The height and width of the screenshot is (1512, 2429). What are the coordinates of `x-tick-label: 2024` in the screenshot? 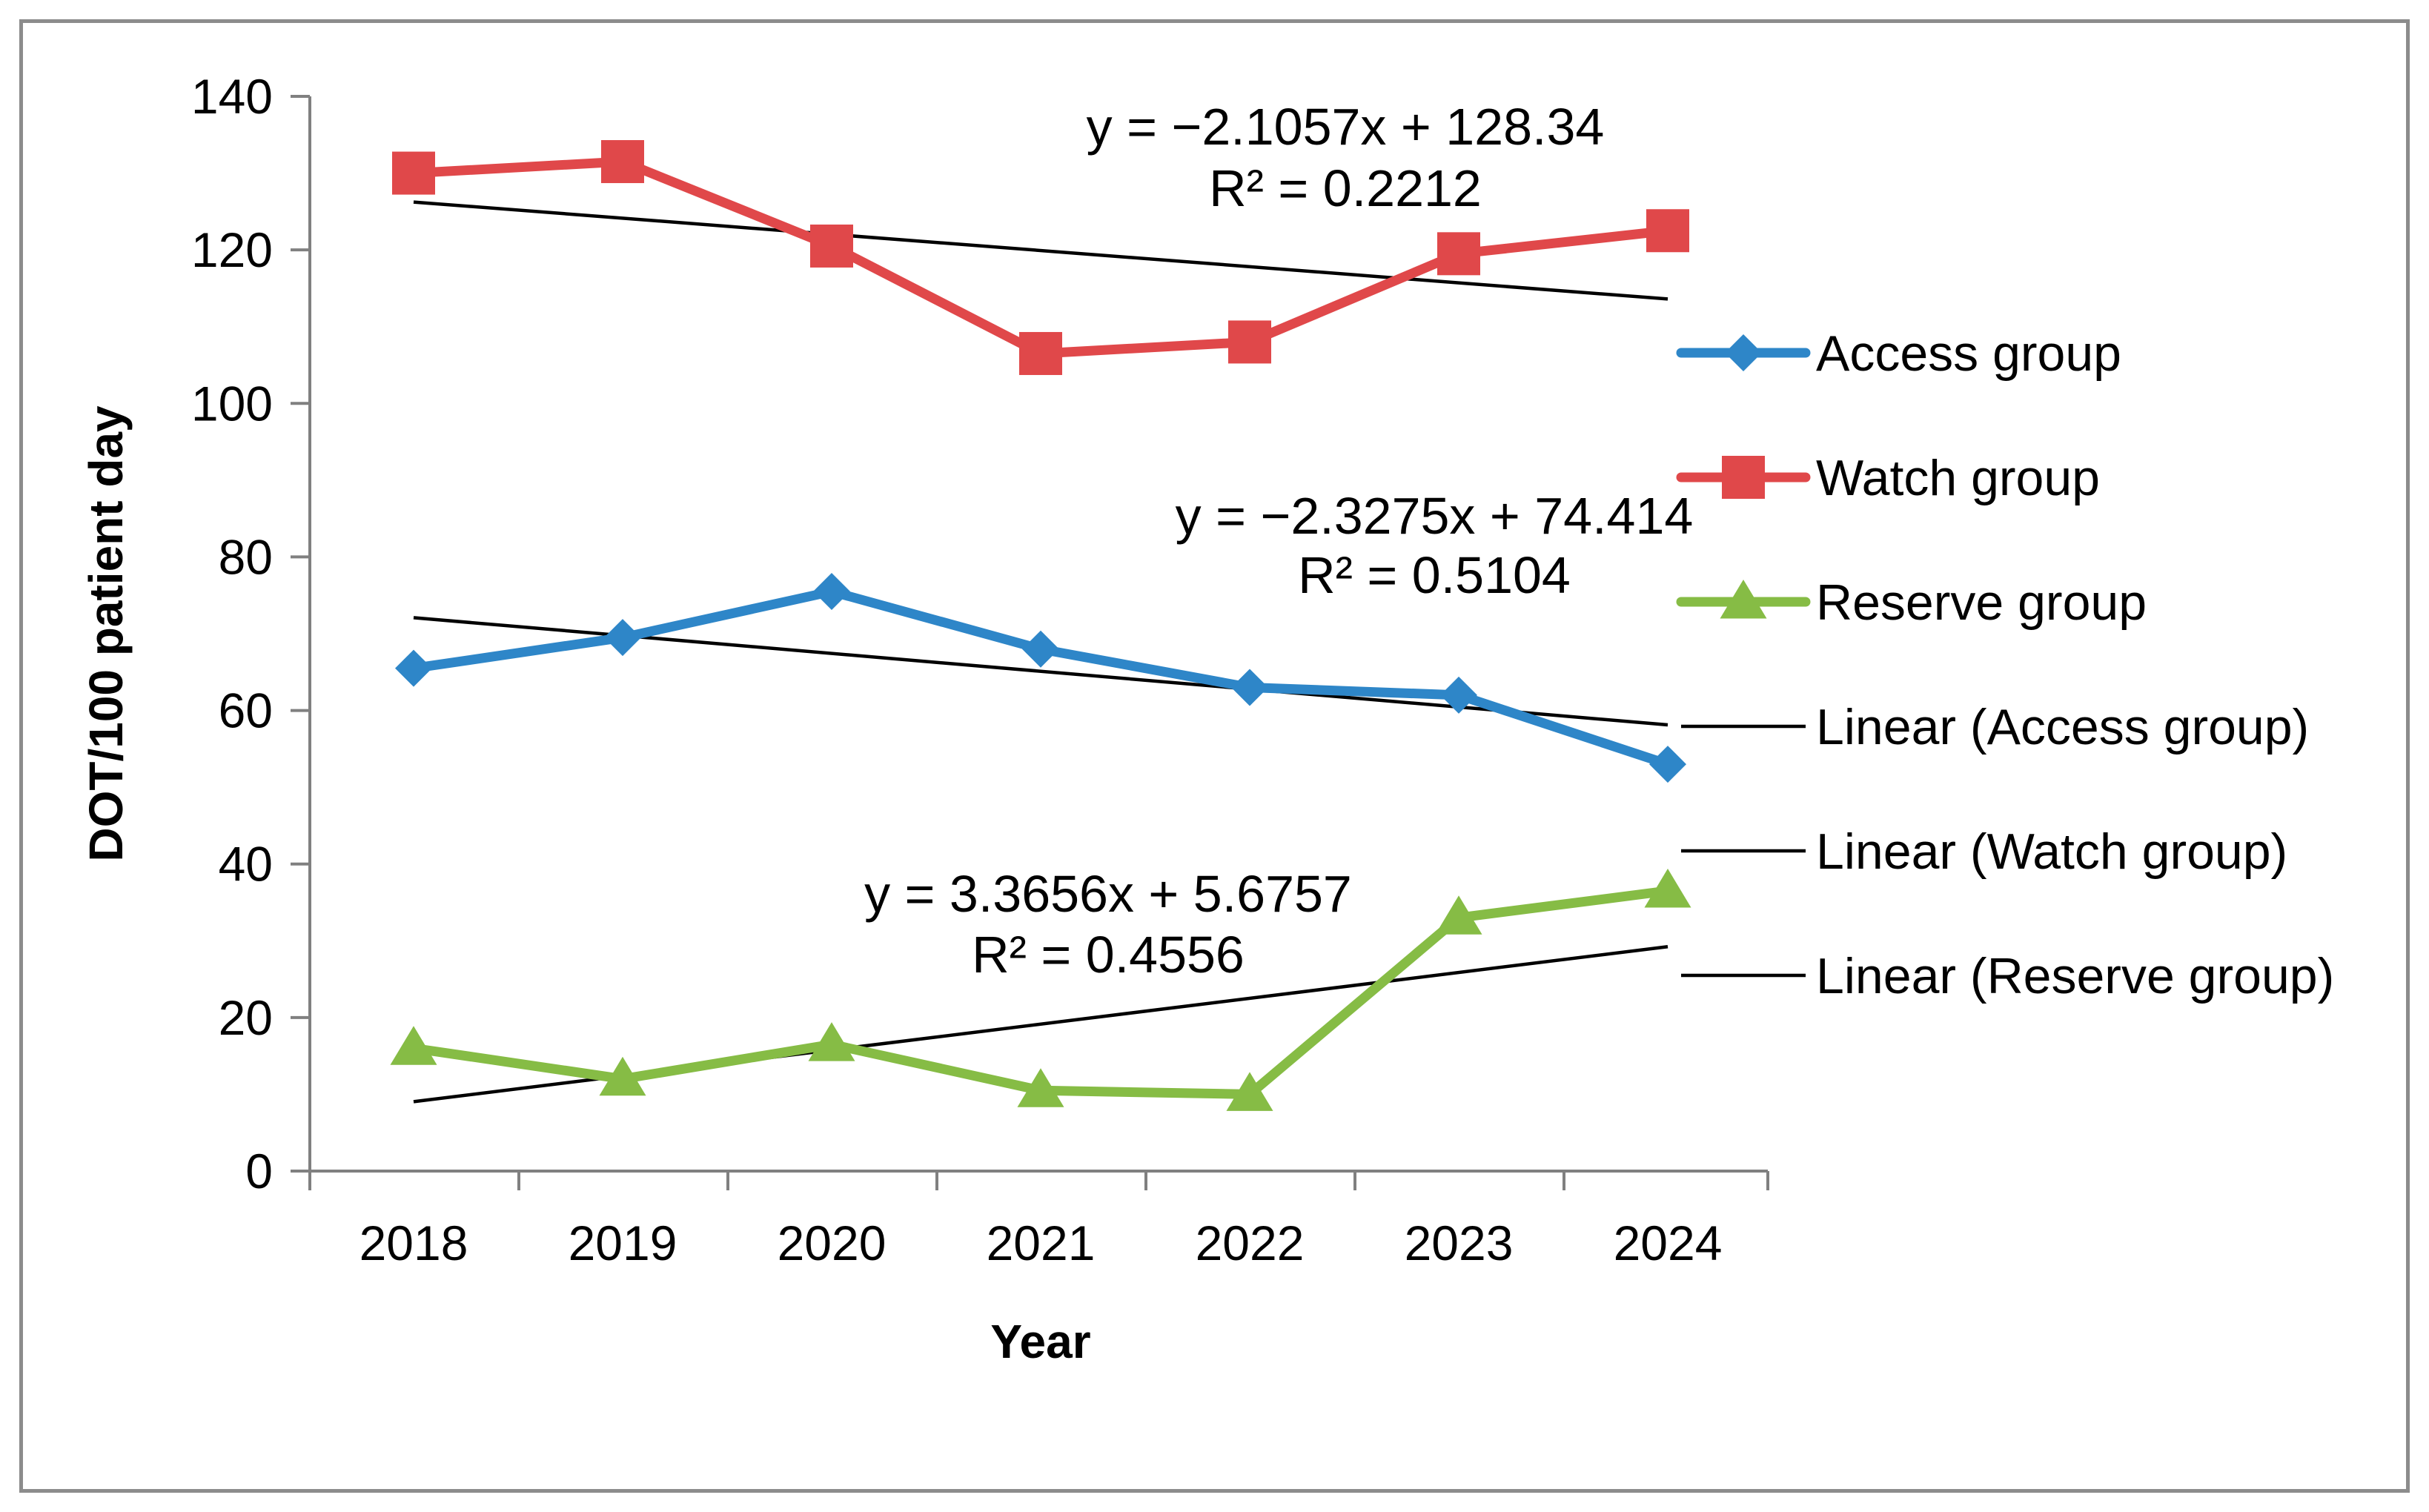 It's located at (1669, 1243).